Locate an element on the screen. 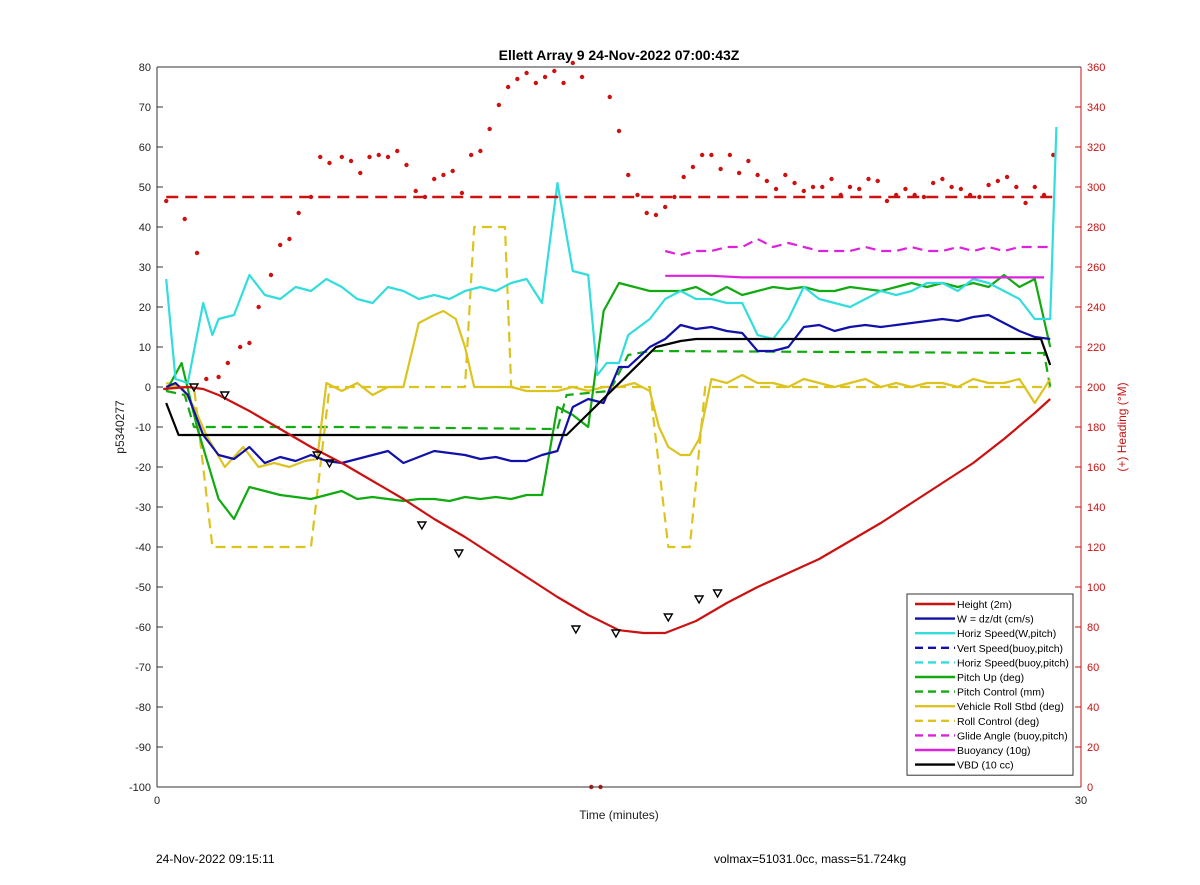  y-axis-label: p5340277 is located at coordinates (120, 427).